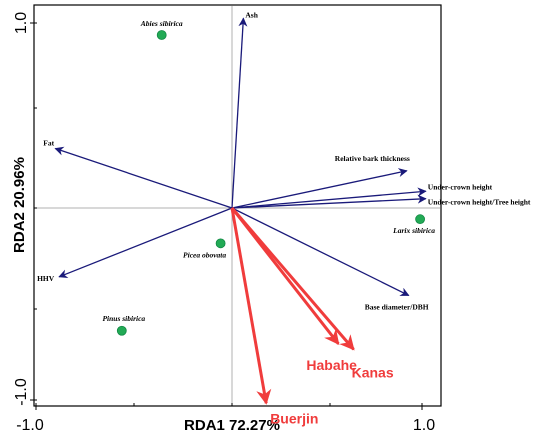  Describe the element at coordinates (143, 177) in the screenshot. I see `trait-arrow-fat` at that location.